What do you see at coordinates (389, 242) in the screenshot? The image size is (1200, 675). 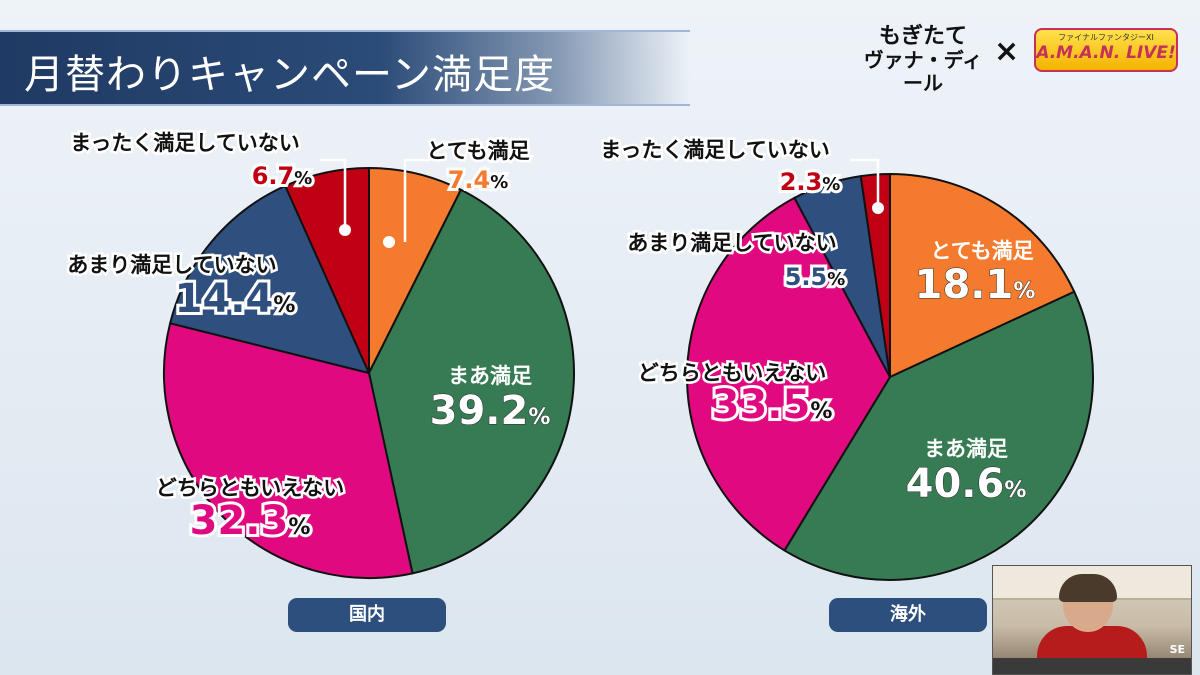 I see `leader-dot-very_satisfied` at bounding box center [389, 242].